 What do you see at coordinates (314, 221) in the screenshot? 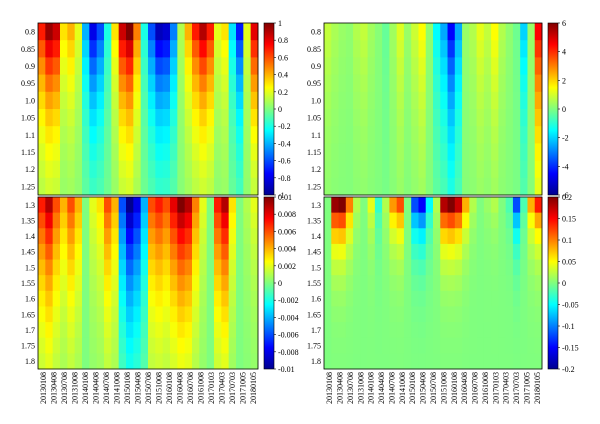
I see `y-tick-label: 1.35` at bounding box center [314, 221].